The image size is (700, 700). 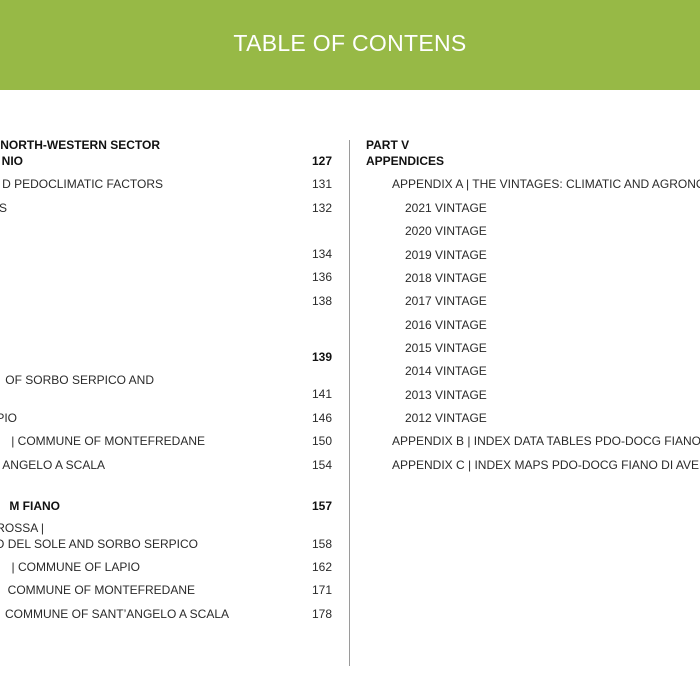 What do you see at coordinates (446, 255) in the screenshot?
I see `toc-entry-vintage: 2019 VINTAGE` at bounding box center [446, 255].